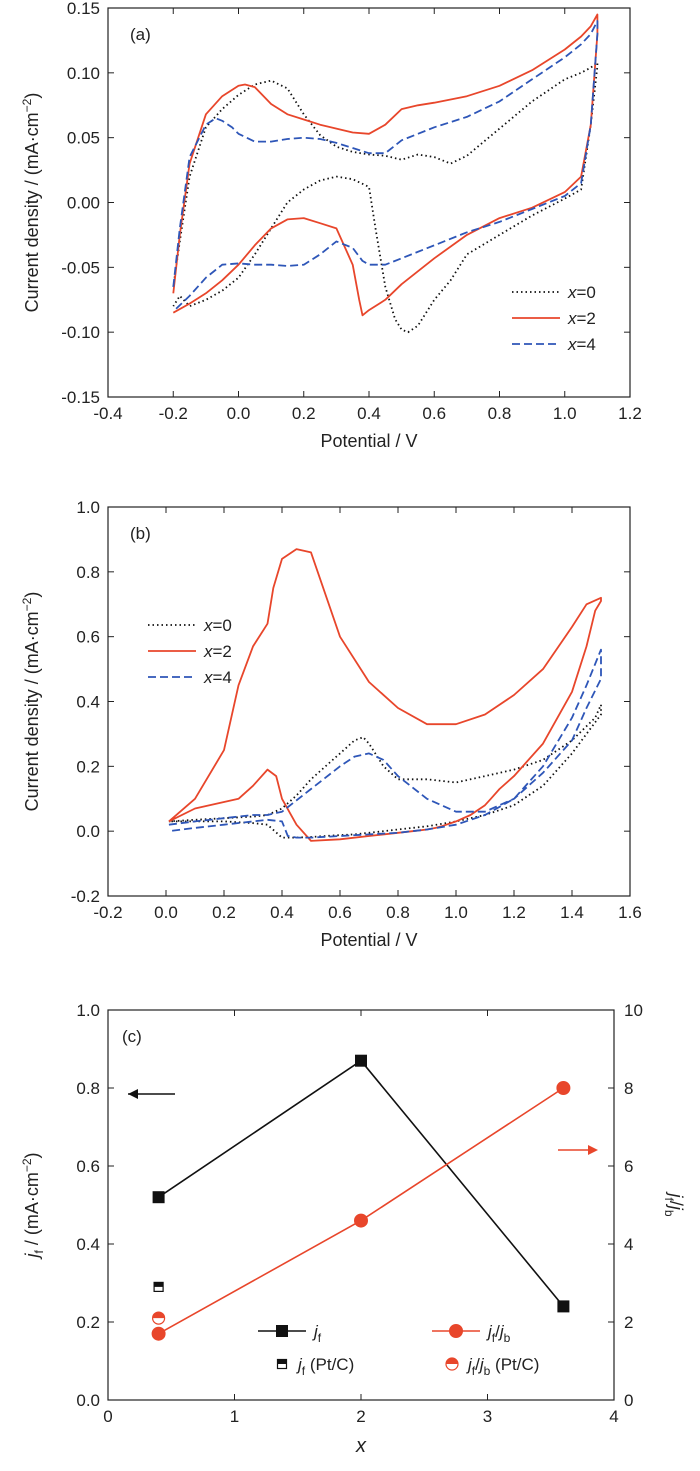 The width and height of the screenshot is (700, 1471). I want to click on y-axis-label-main: / (mA·cm, so click(32, 1211).